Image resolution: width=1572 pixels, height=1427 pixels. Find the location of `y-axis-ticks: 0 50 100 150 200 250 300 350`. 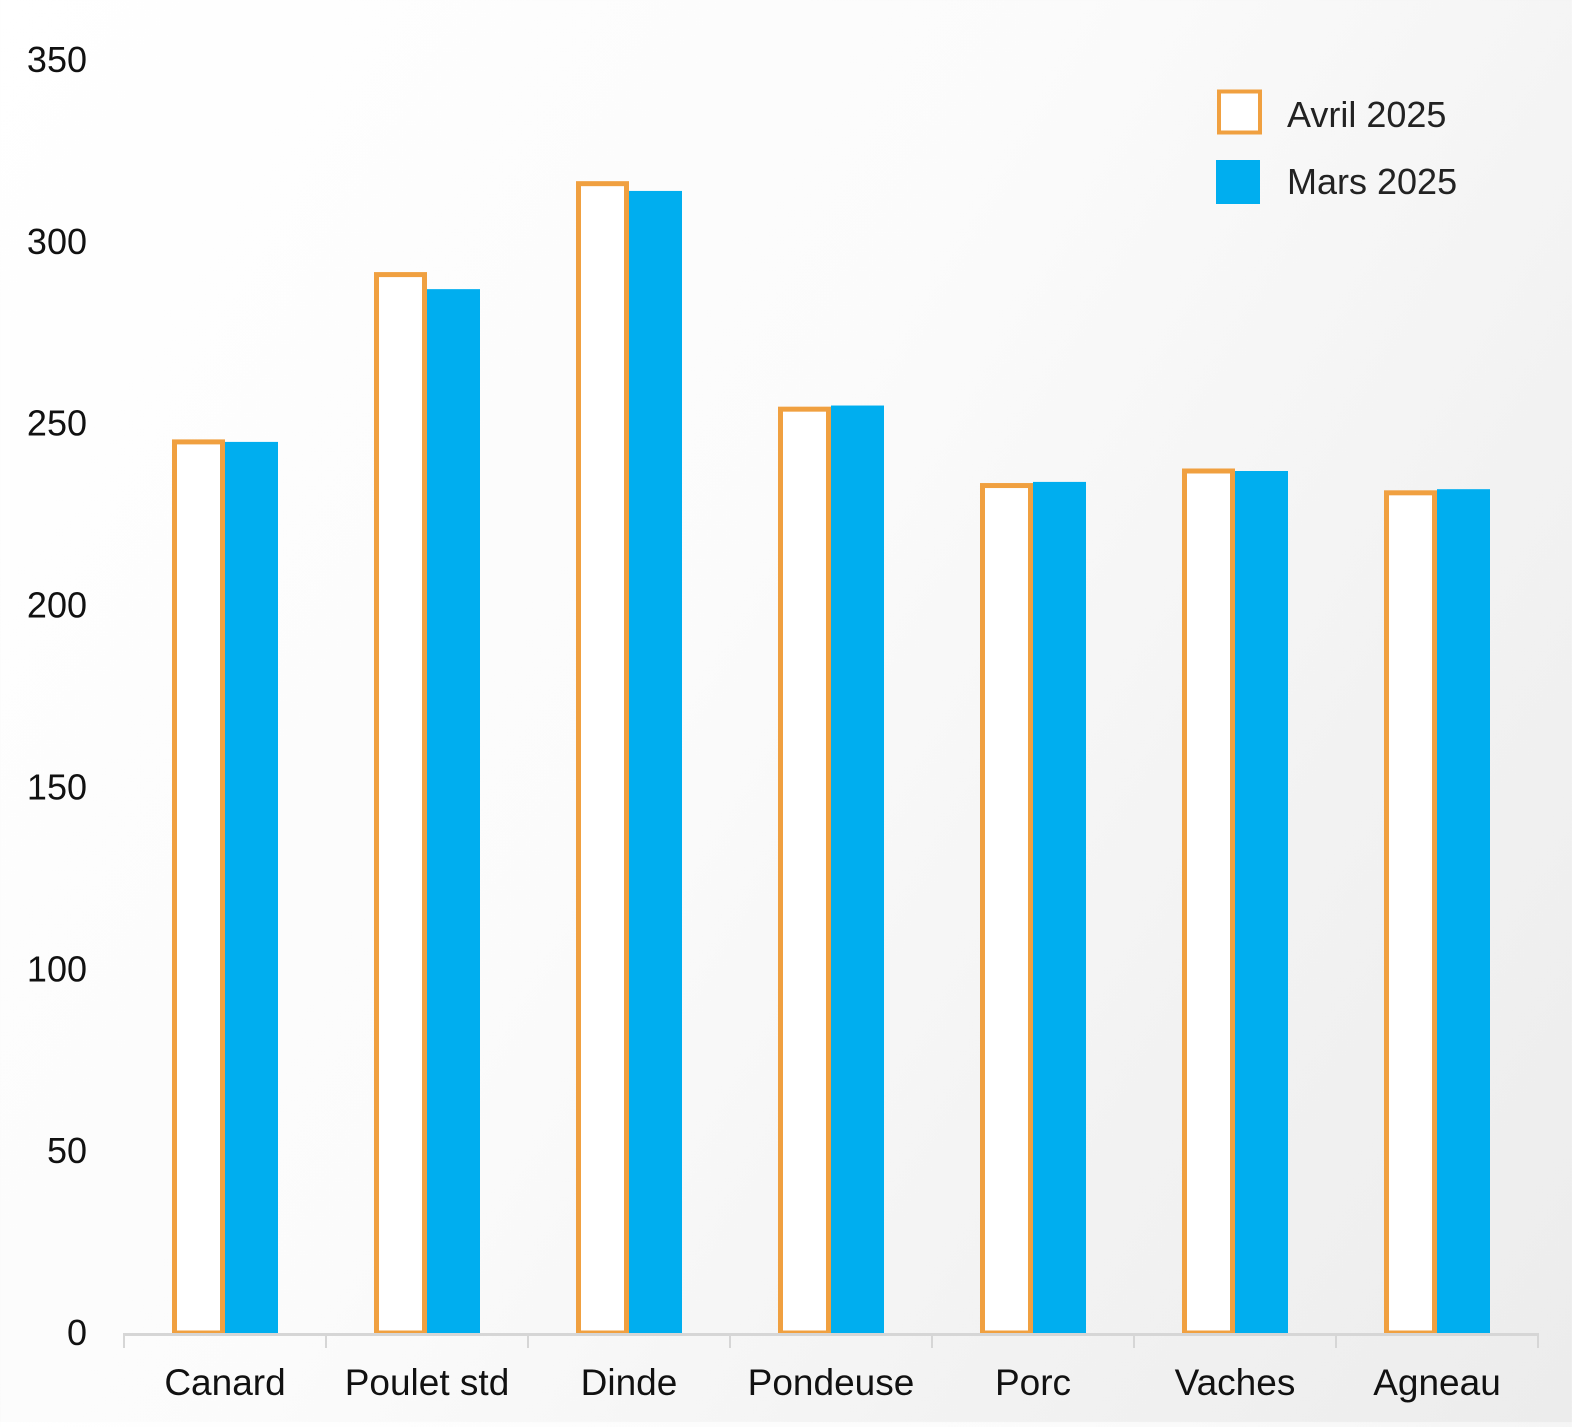

y-axis-ticks: 0 50 100 150 200 250 300 350 is located at coordinates (57, 696).